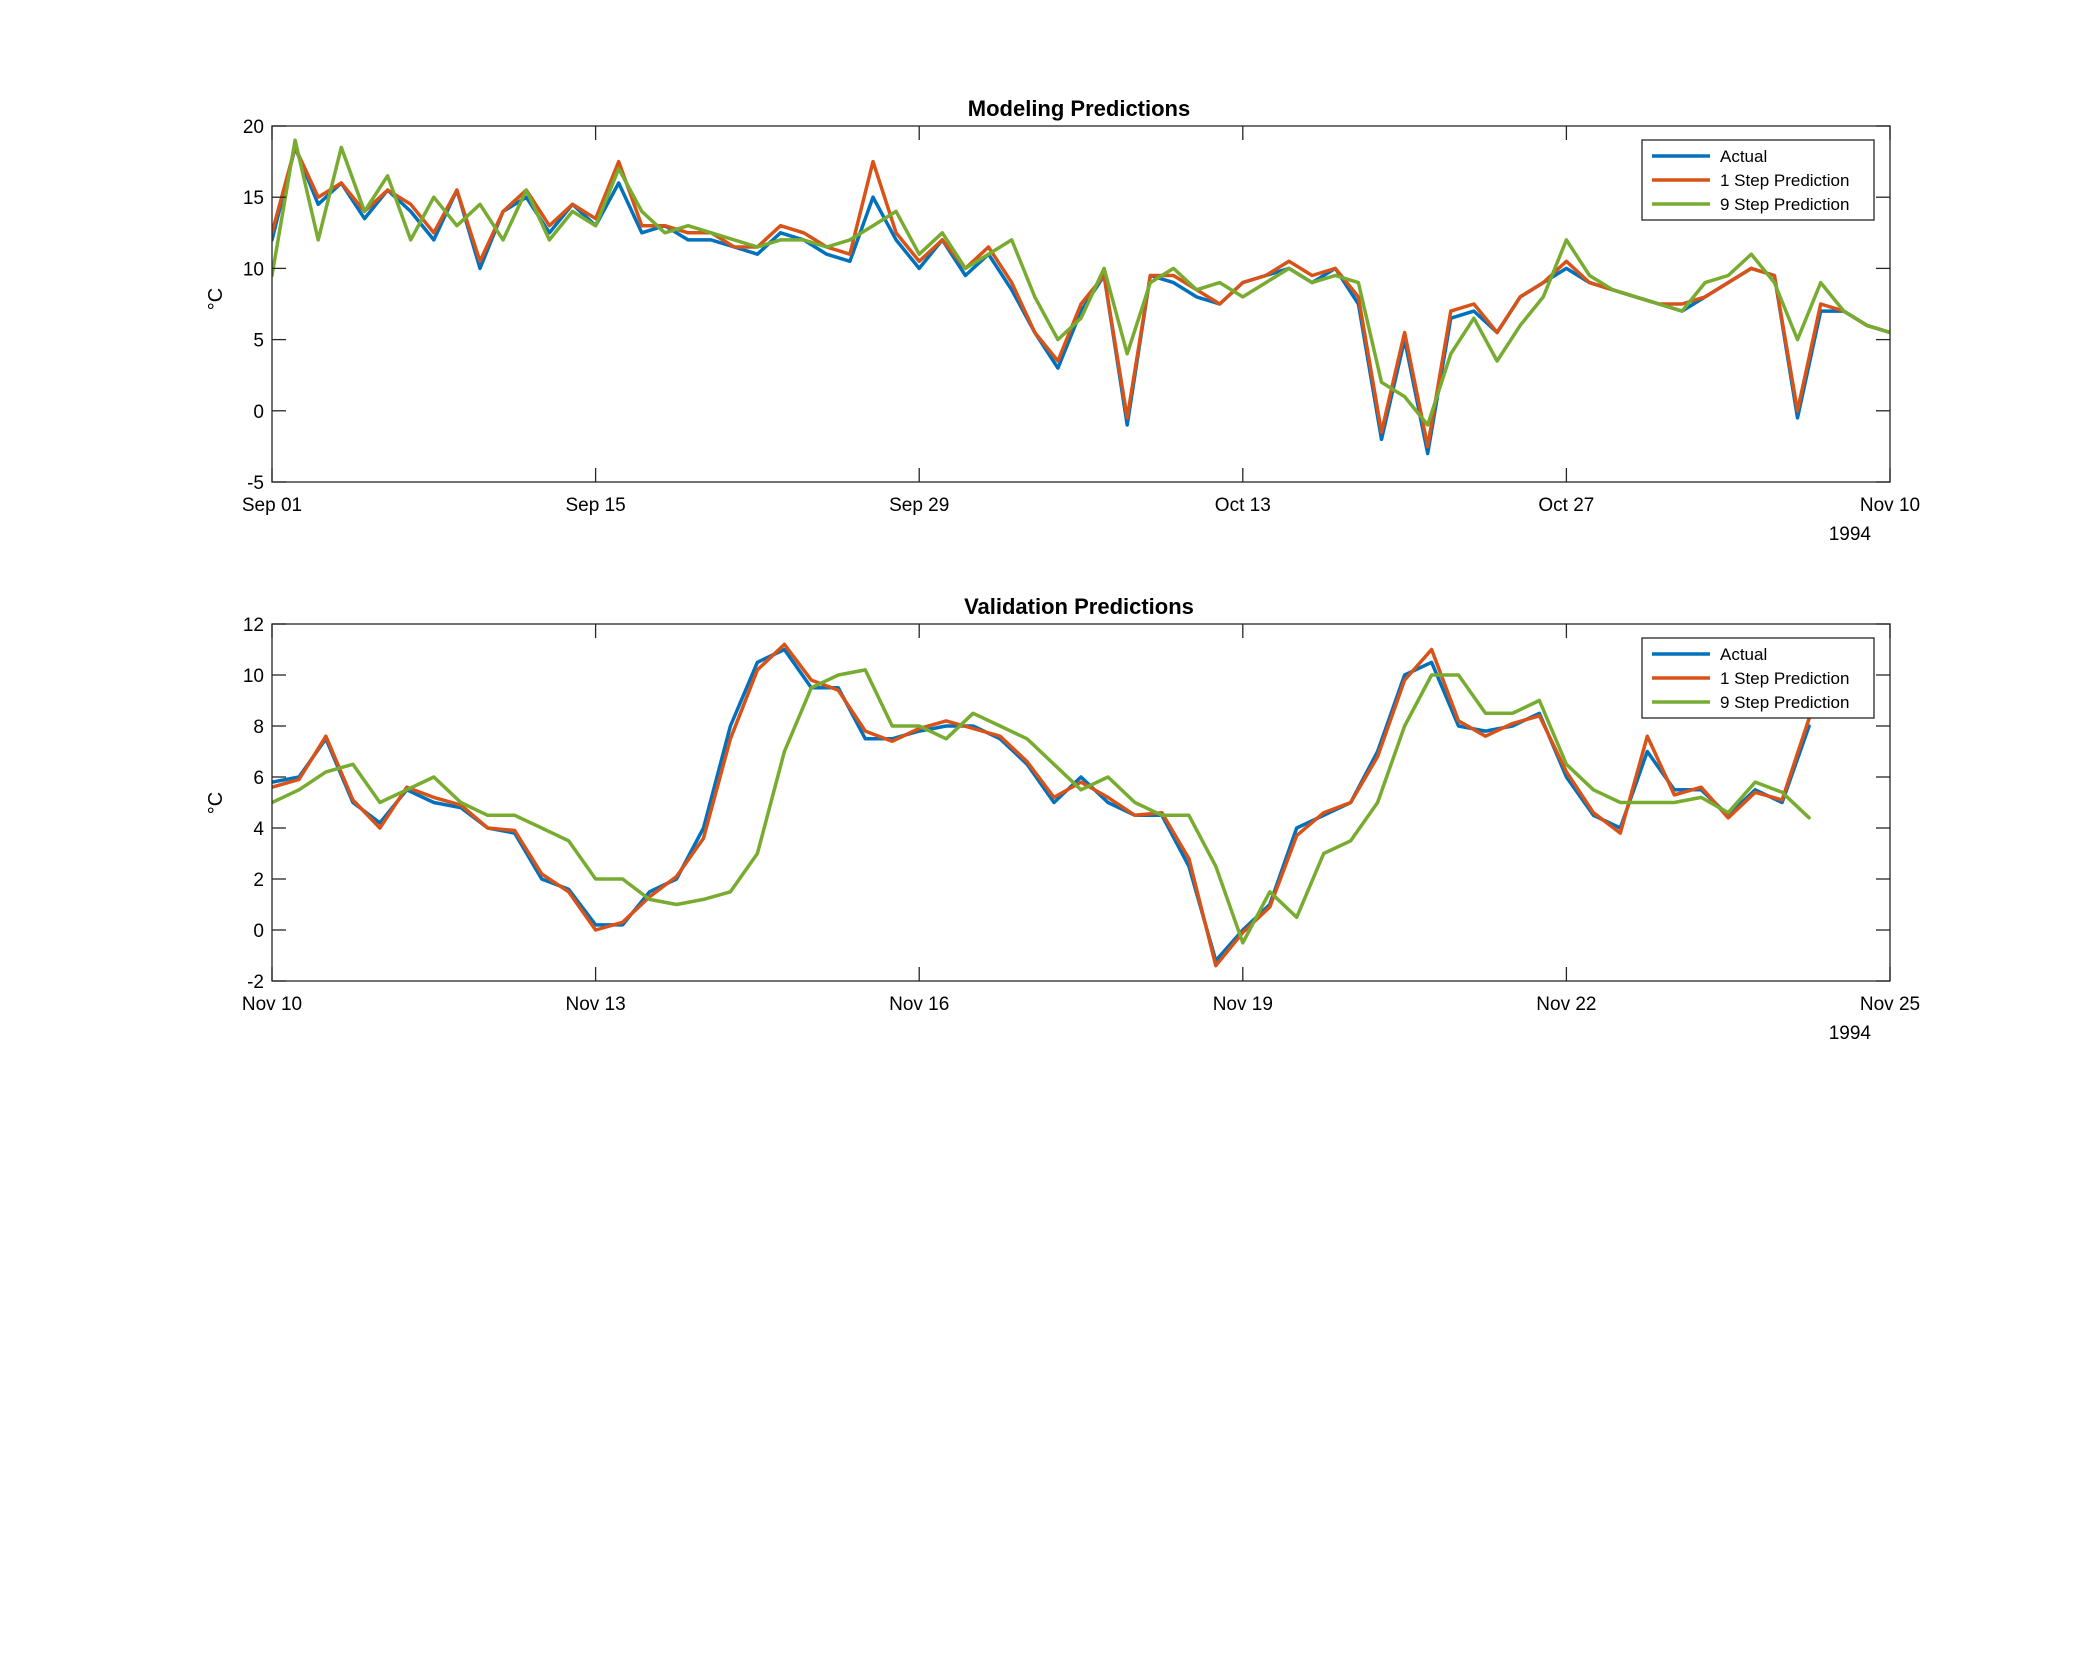  I want to click on validation-predictions-xtick-label: Nov 10, so click(272, 1004).